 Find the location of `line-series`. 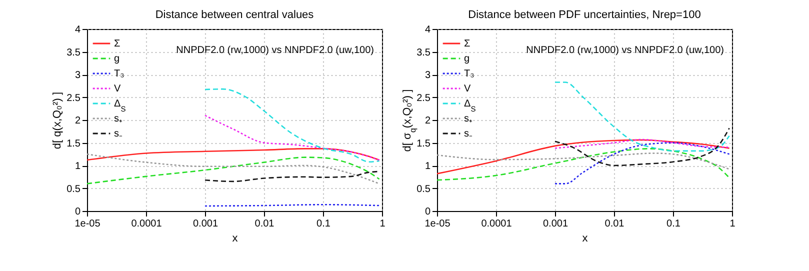

line-series is located at coordinates (292, 137).